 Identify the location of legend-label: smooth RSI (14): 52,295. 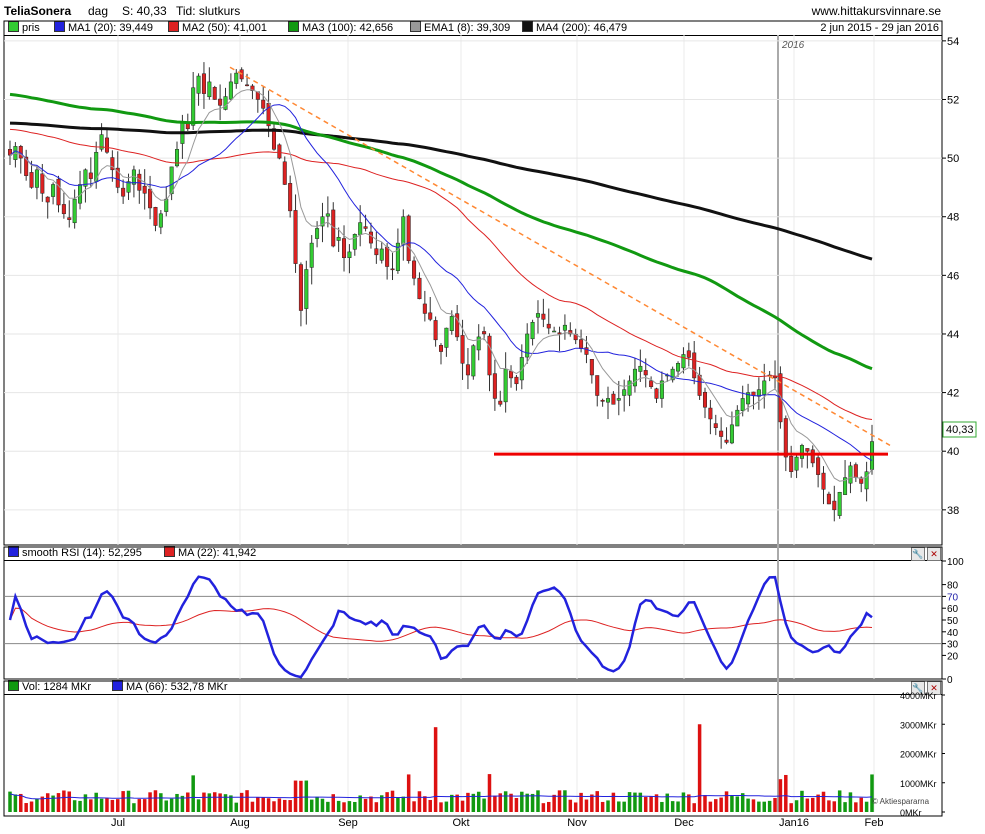
(82, 553).